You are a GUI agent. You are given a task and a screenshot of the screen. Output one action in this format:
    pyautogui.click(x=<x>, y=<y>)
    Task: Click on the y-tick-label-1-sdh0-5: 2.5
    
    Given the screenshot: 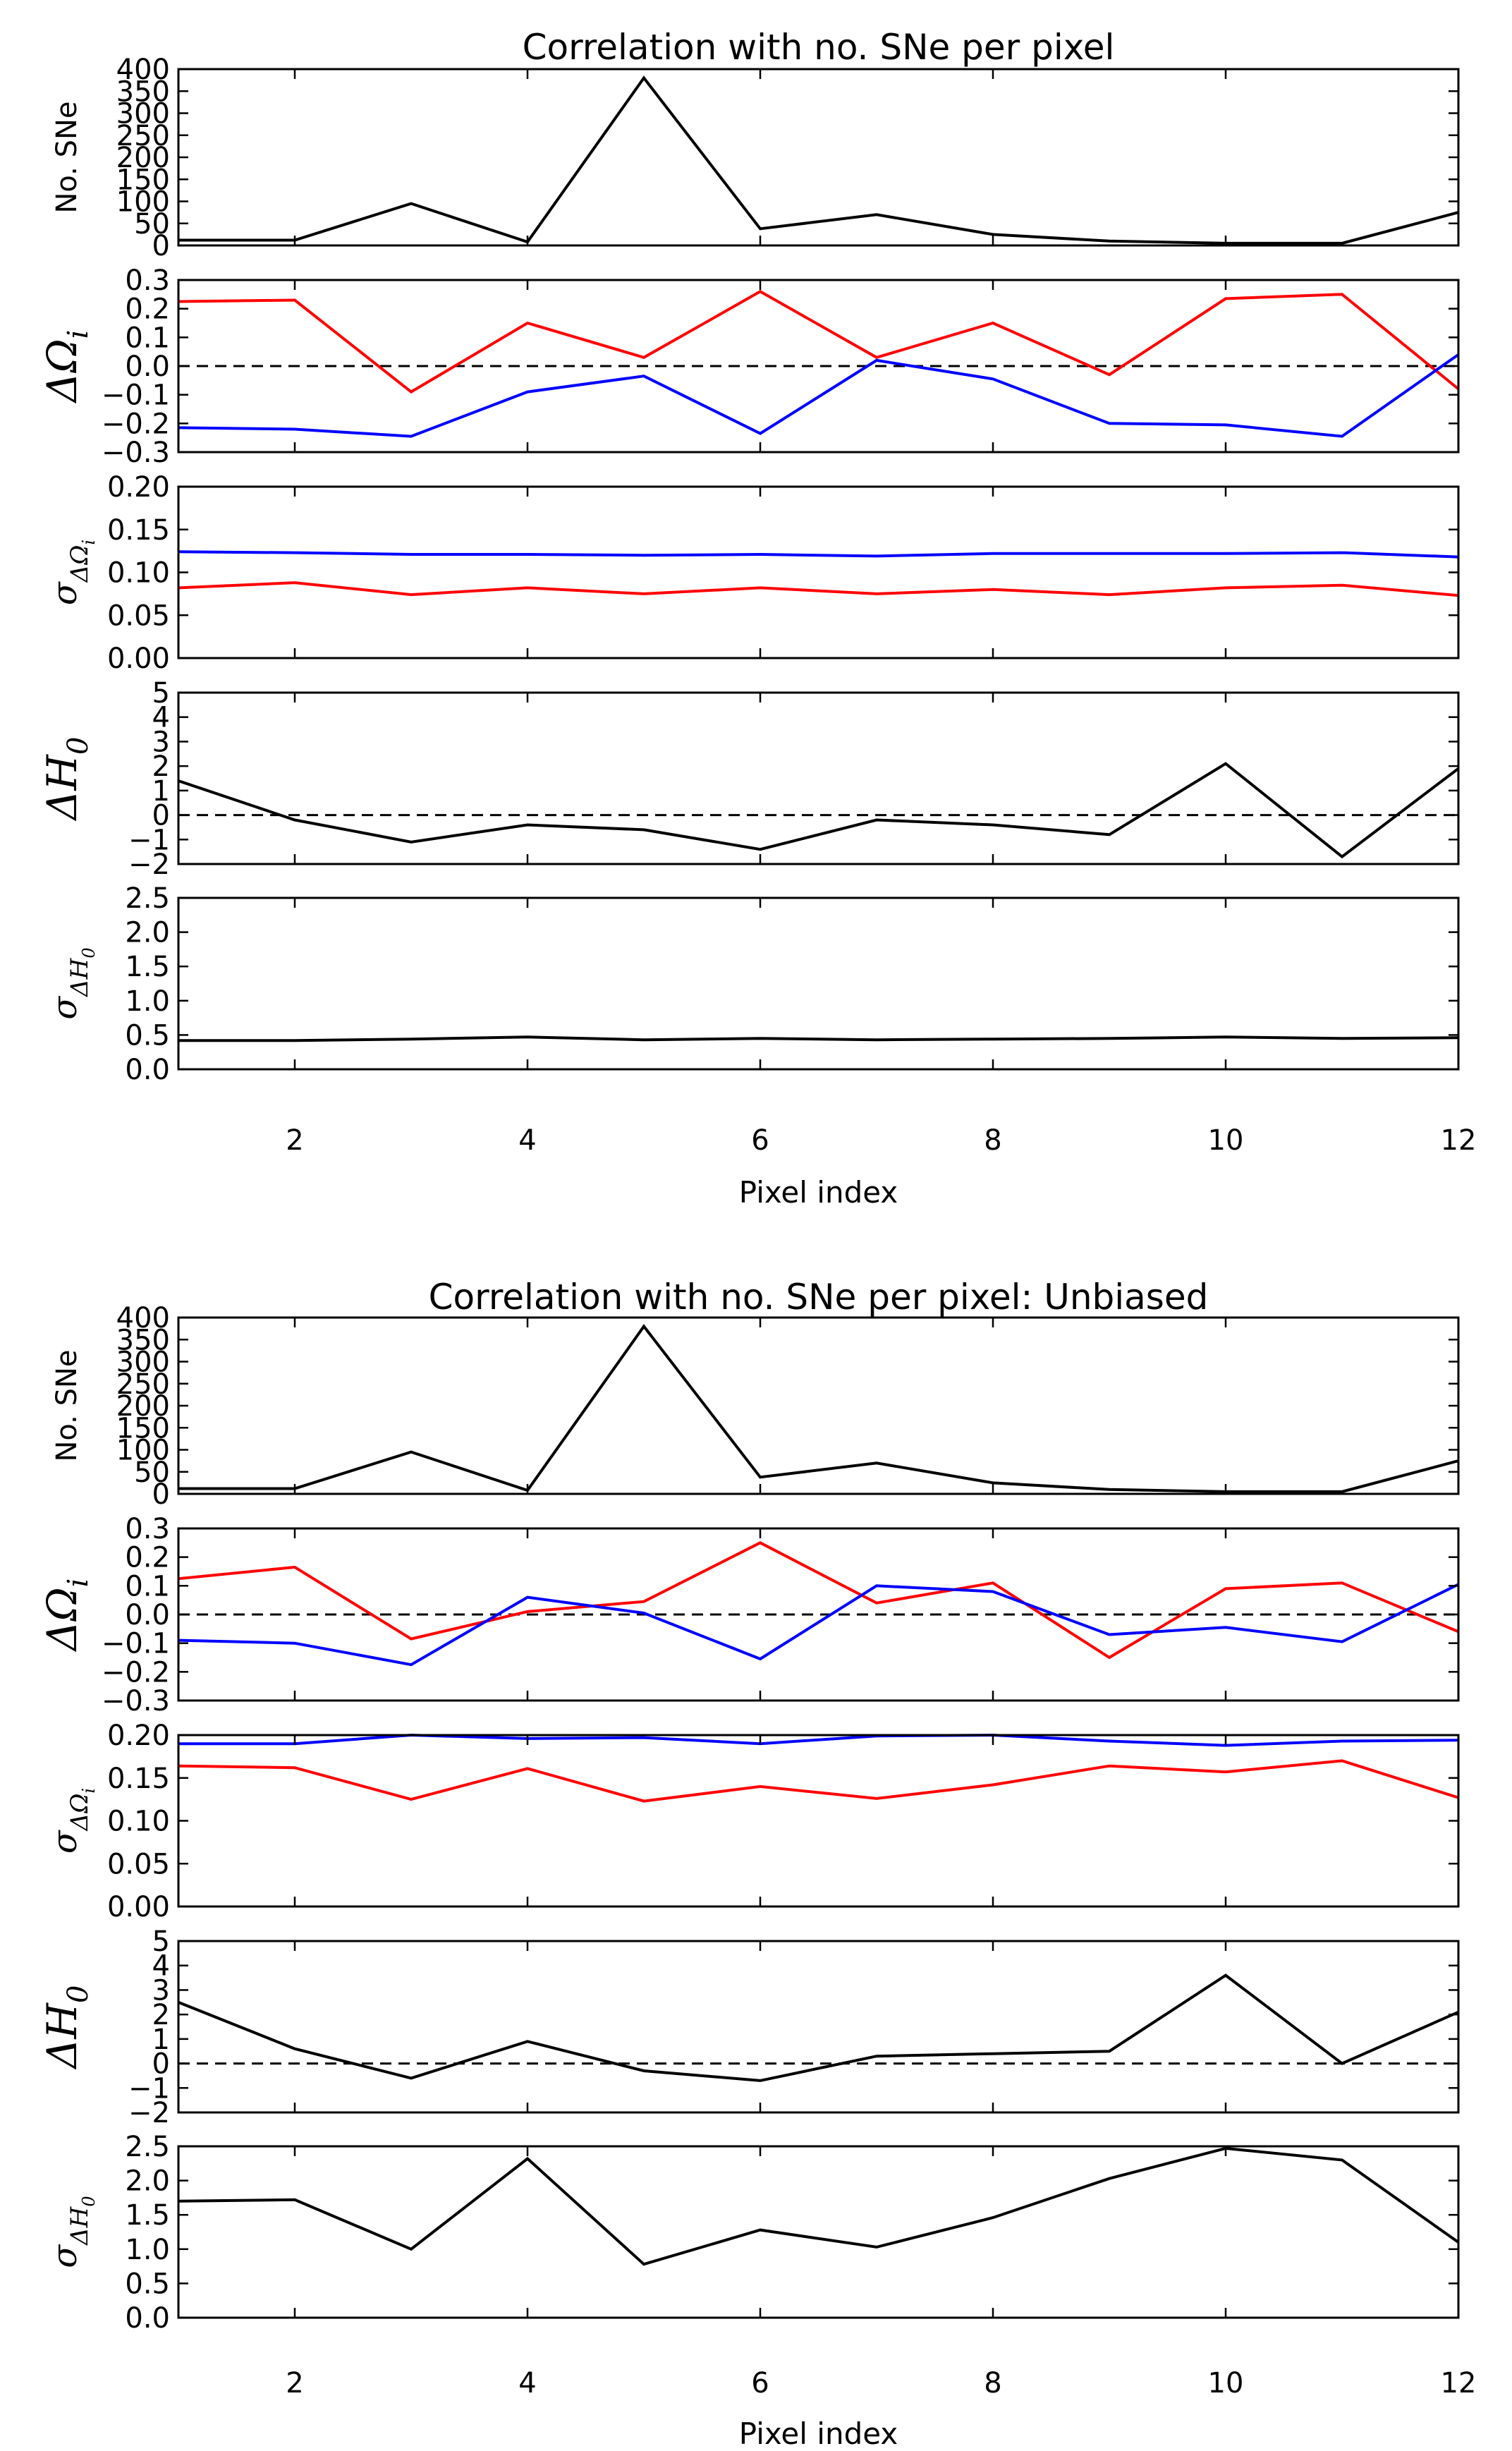 What is the action you would take?
    pyautogui.click(x=147, y=2147)
    